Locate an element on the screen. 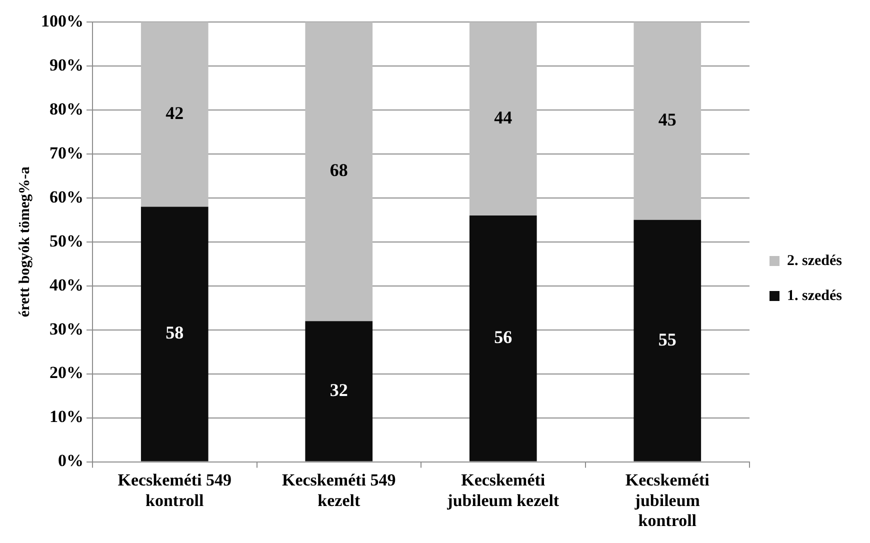 Image resolution: width=870 pixels, height=543 pixels. y-tick-label: 40% is located at coordinates (67, 284).